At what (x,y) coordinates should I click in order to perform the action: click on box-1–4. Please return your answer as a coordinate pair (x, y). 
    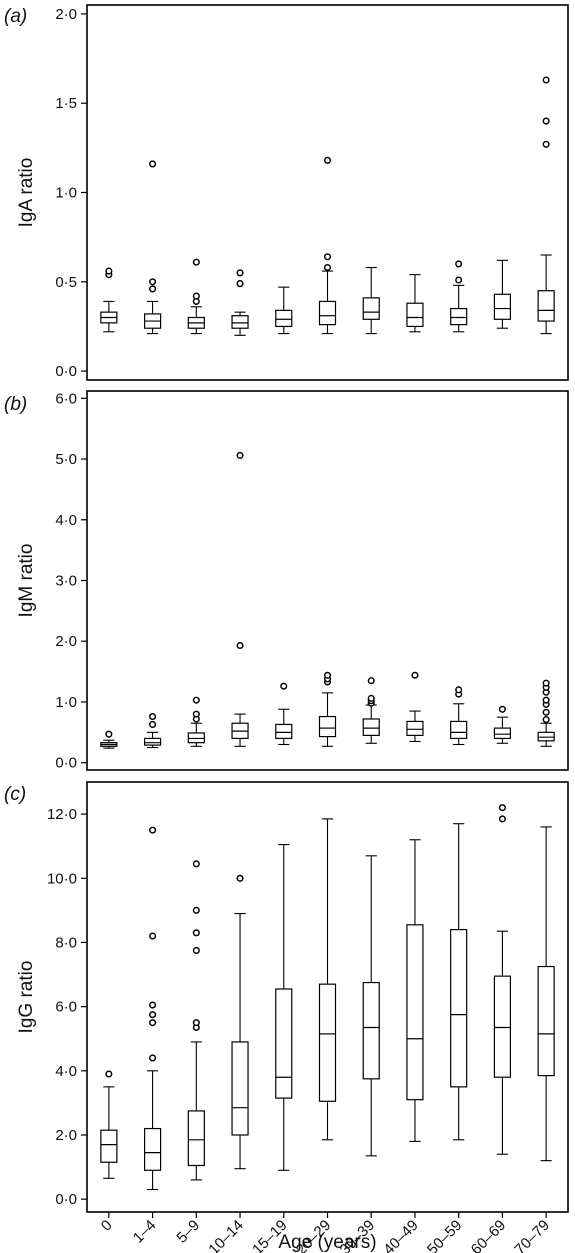
    Looking at the image, I should click on (152, 247).